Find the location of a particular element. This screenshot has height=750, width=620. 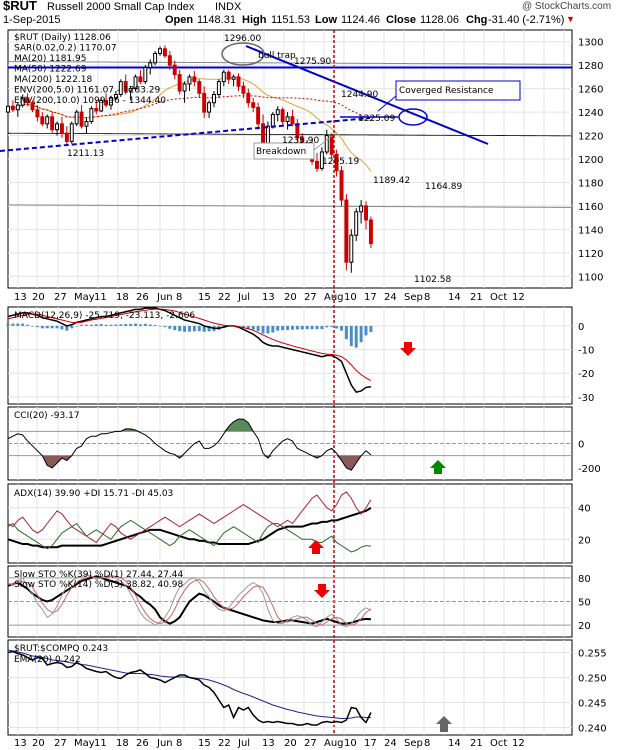

down-arrow-icon: ▼ is located at coordinates (570, 19).